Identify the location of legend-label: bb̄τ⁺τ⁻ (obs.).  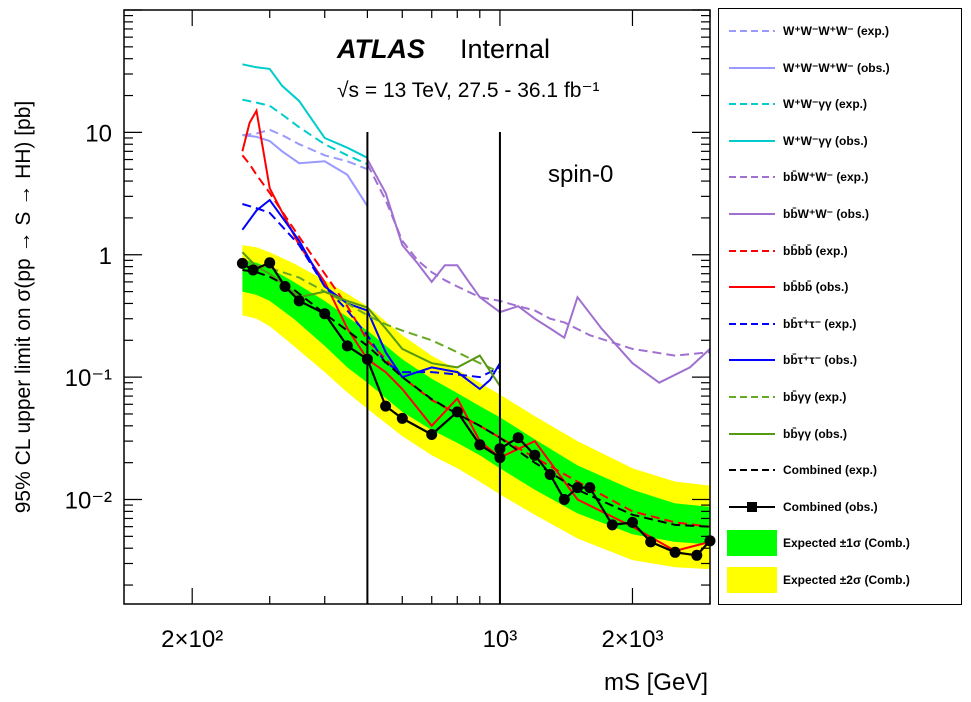
(820, 360).